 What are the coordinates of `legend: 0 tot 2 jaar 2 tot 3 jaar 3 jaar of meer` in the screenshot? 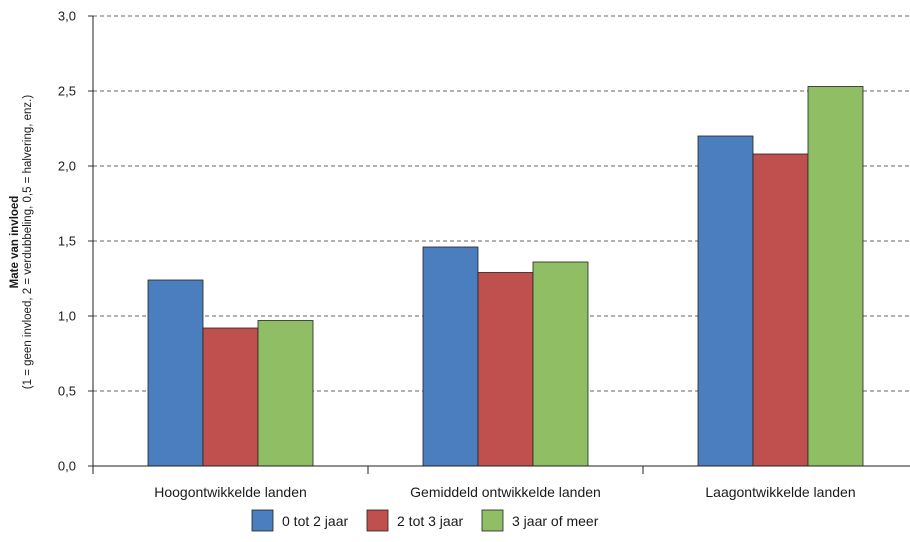 It's located at (425, 520).